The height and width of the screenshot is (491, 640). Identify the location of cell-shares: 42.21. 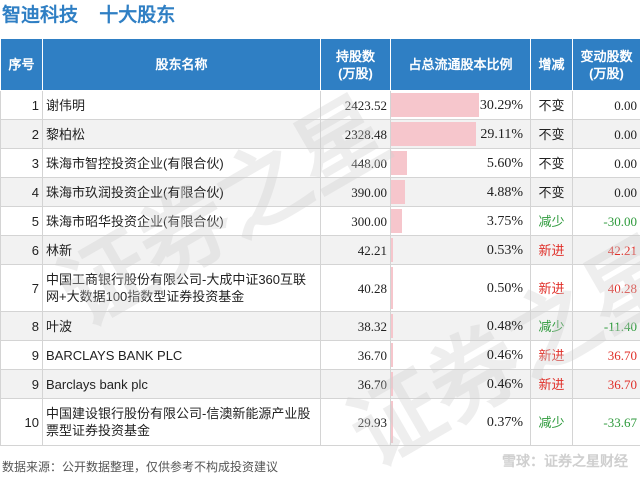
(356, 250).